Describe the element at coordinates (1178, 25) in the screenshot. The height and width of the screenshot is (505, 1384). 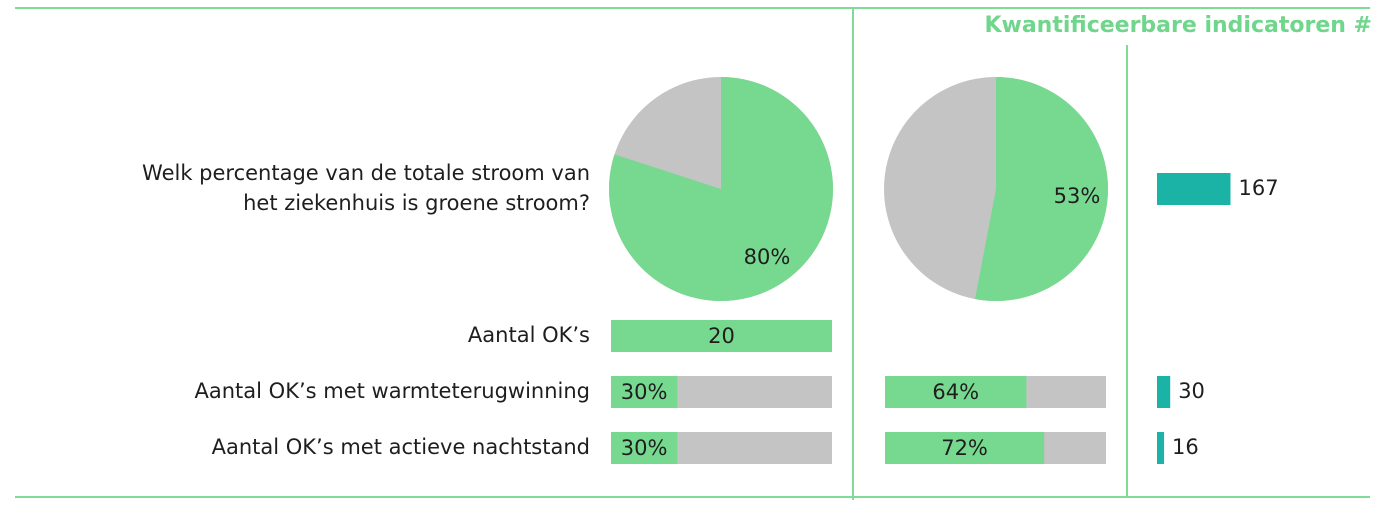
I see `header: Kwantificeerbare indicatoren #` at that location.